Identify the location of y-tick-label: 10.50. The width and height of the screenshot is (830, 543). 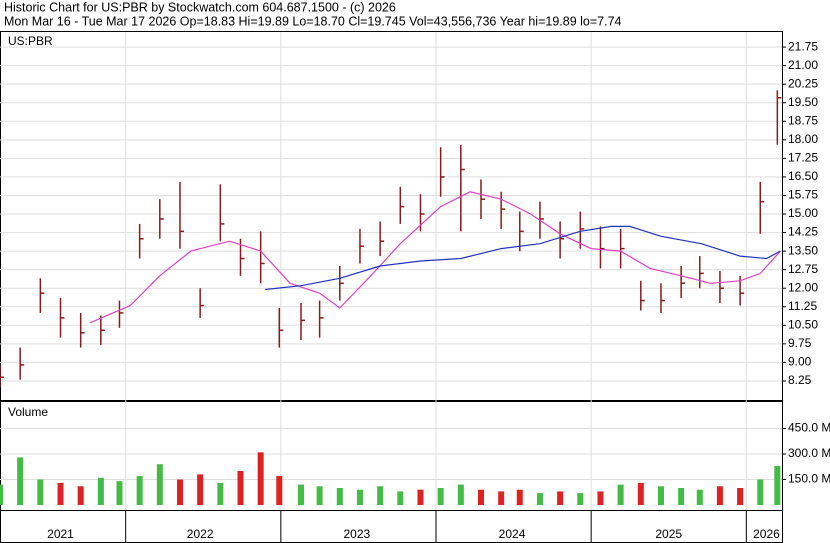
(803, 324).